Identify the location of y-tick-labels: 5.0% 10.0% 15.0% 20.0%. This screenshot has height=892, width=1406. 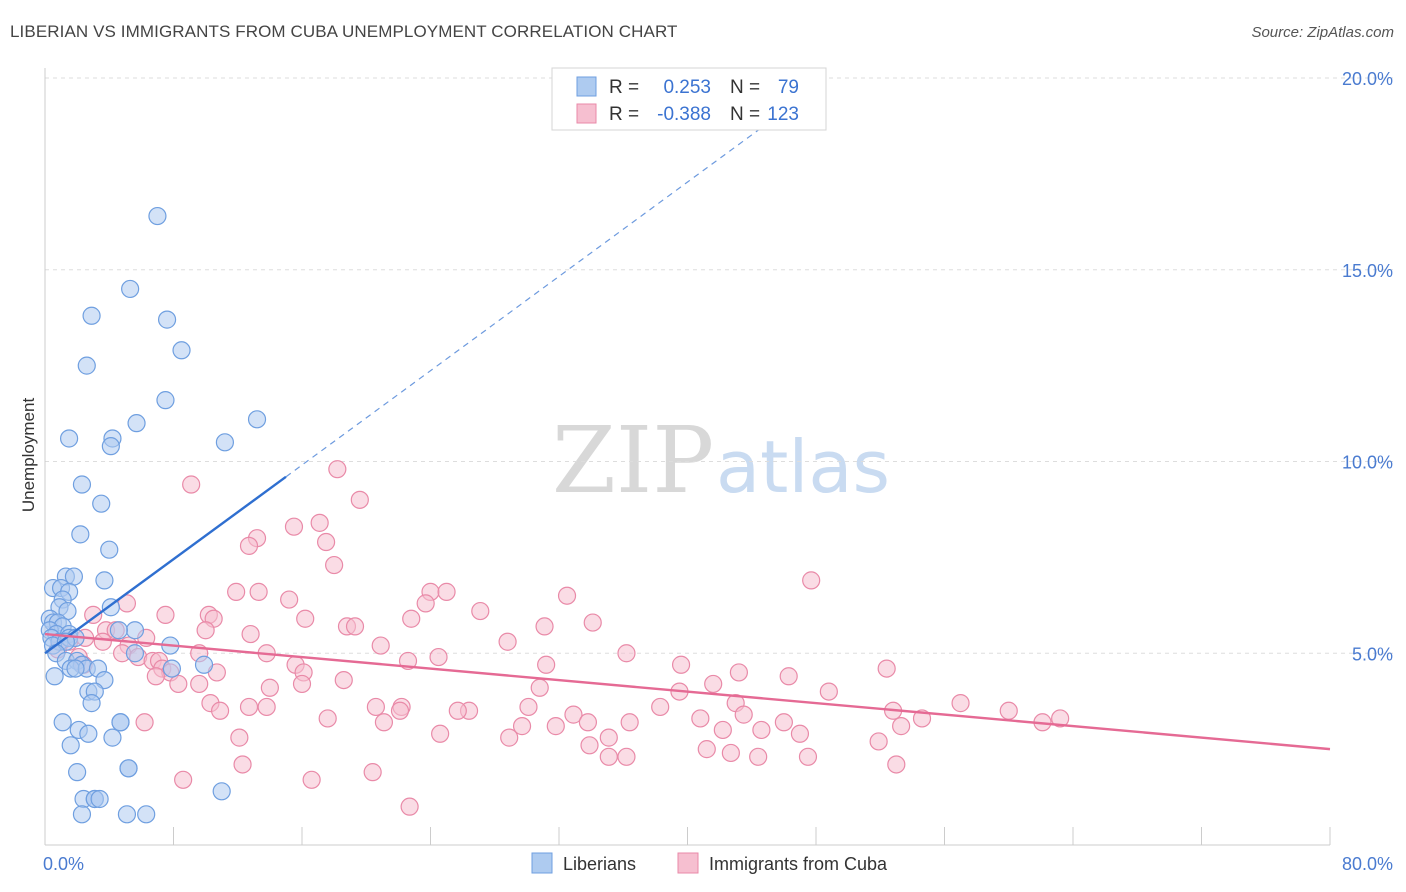
(1367, 366).